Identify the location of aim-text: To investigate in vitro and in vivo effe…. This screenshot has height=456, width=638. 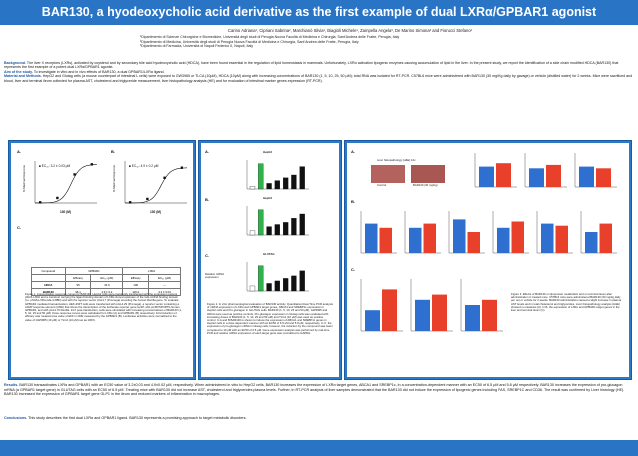
(99, 71).